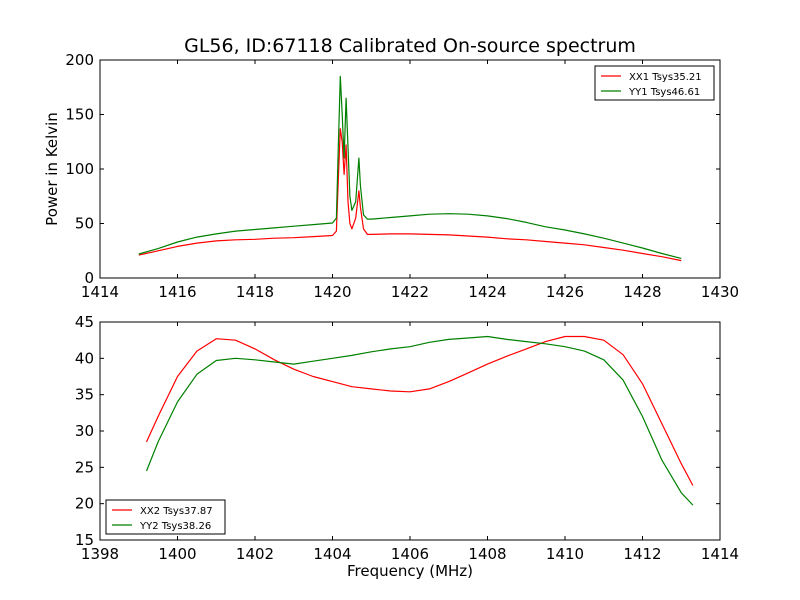 This screenshot has height=600, width=800. Describe the element at coordinates (255, 292) in the screenshot. I see `top-x-tick-label: 1418` at that location.